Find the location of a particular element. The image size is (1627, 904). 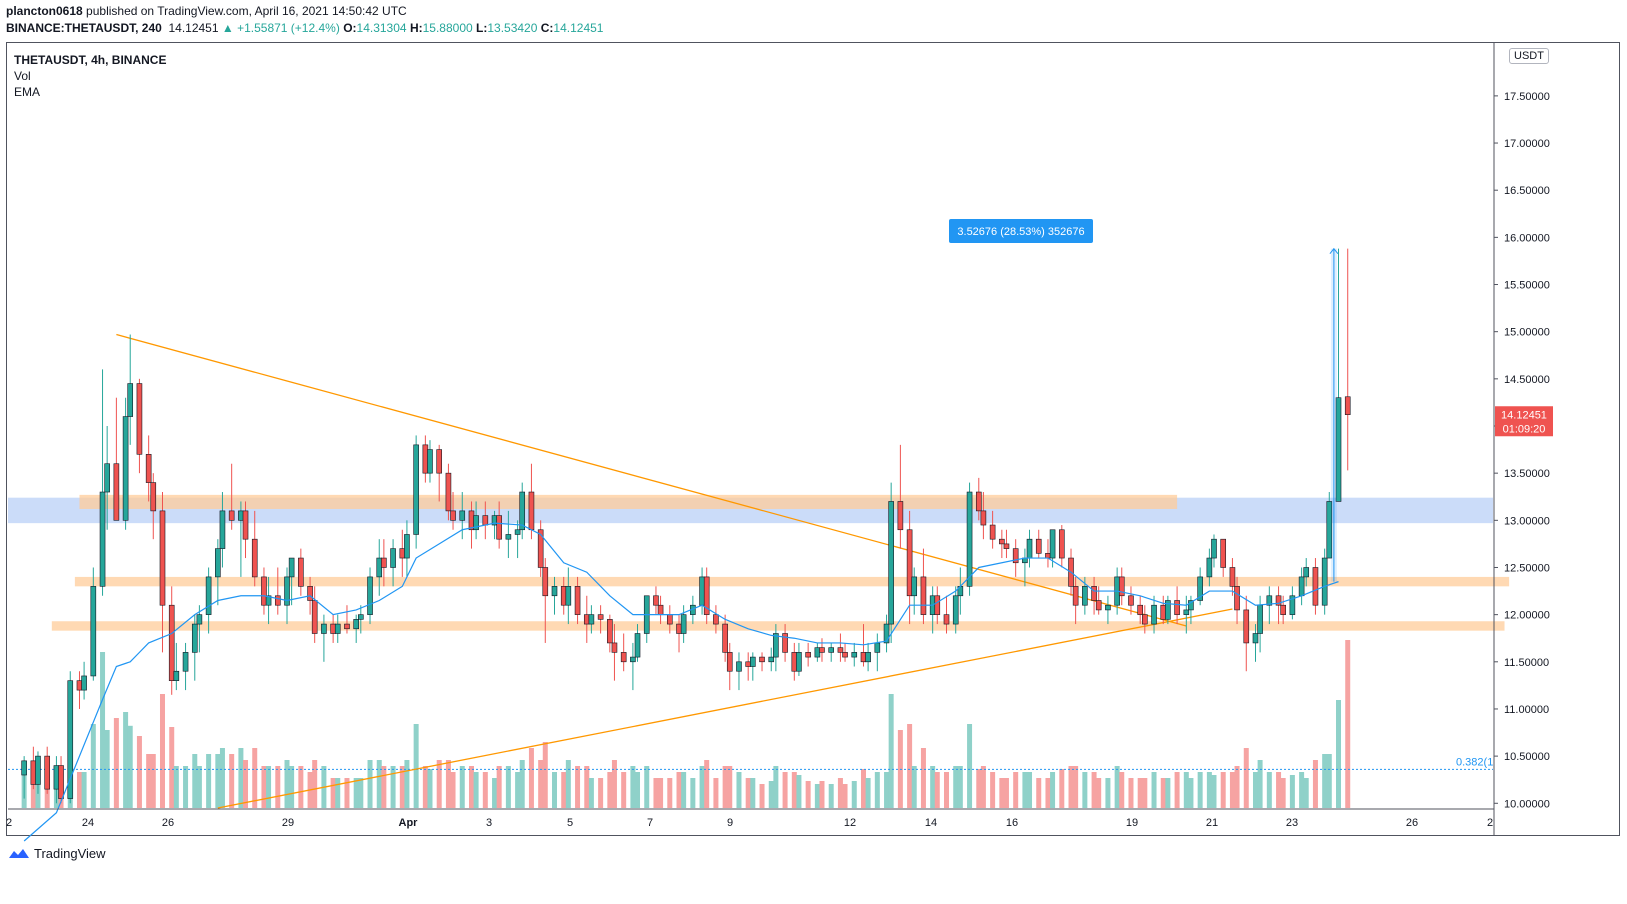

x-tick-label: 3 is located at coordinates (489, 823).